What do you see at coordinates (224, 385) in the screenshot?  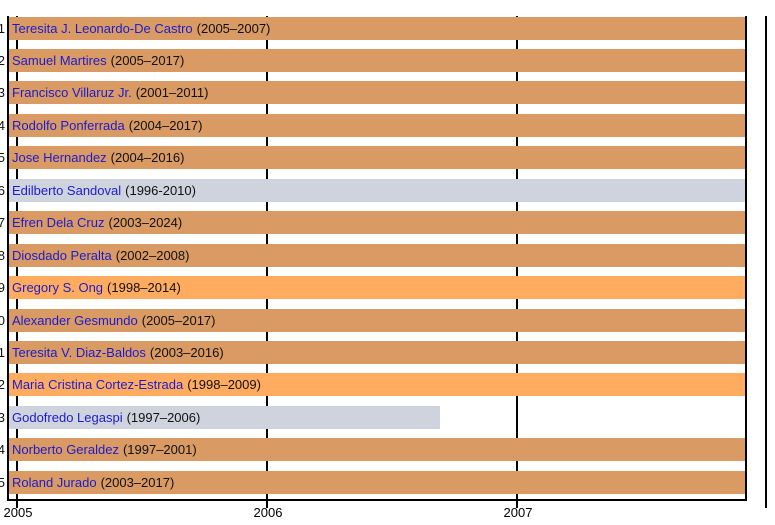 I see `term-years: (1998–2009)` at bounding box center [224, 385].